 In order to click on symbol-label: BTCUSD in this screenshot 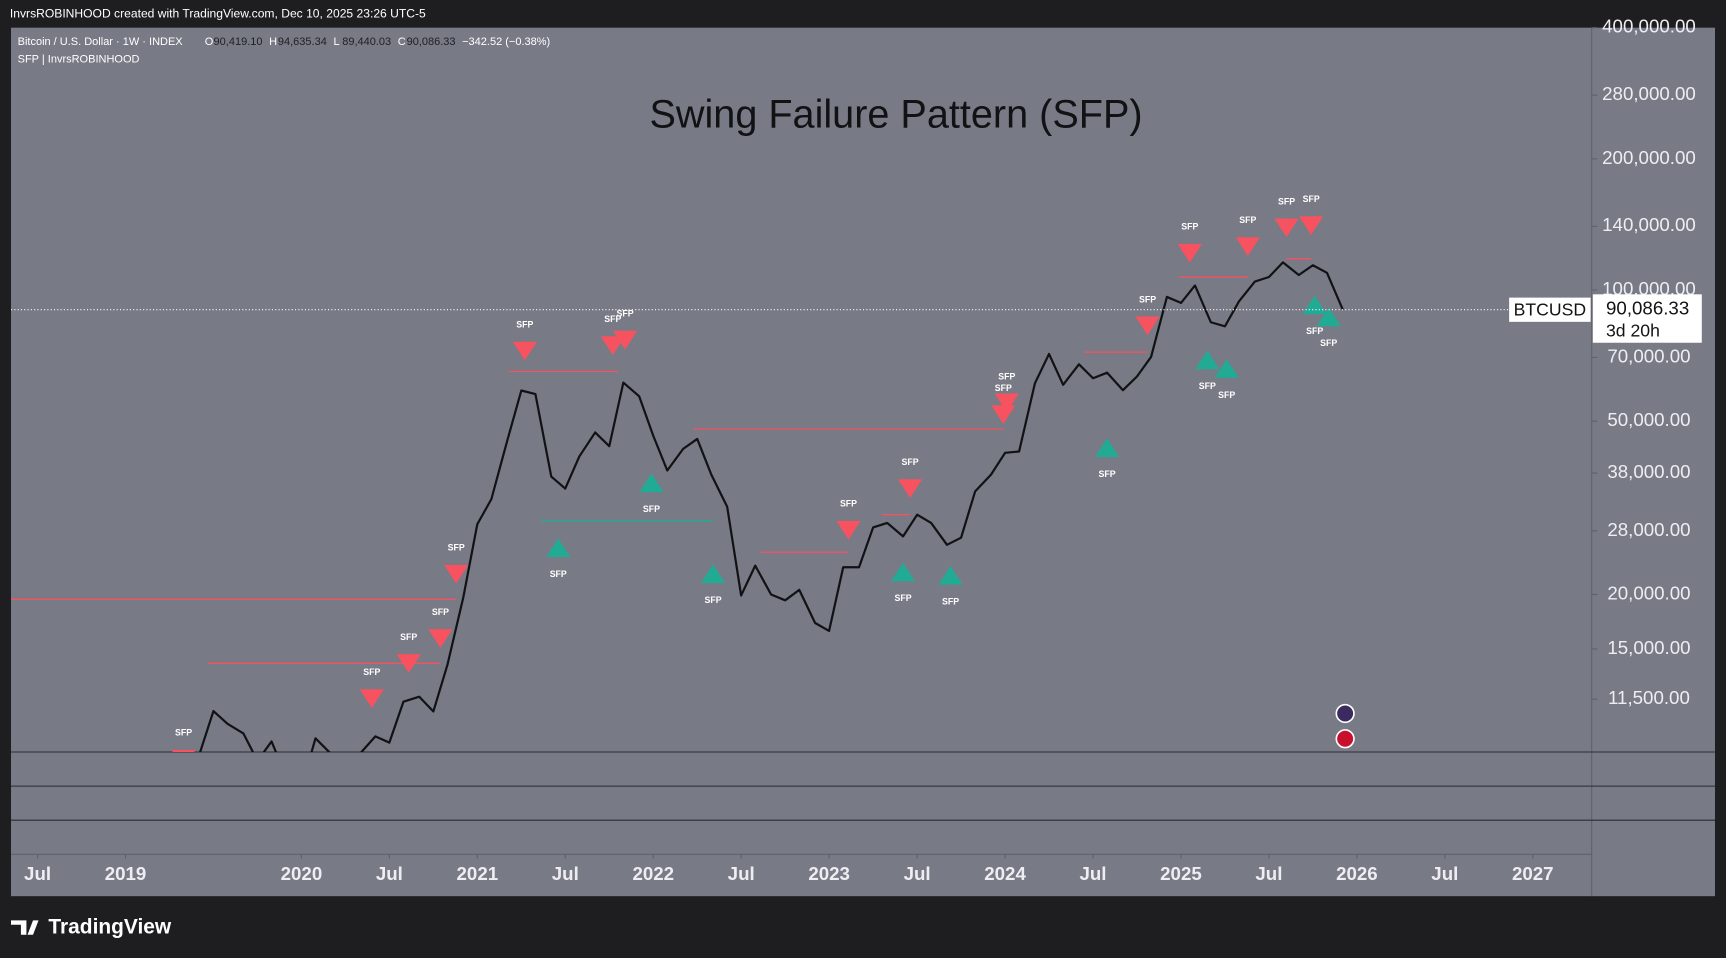, I will do `click(1550, 309)`.